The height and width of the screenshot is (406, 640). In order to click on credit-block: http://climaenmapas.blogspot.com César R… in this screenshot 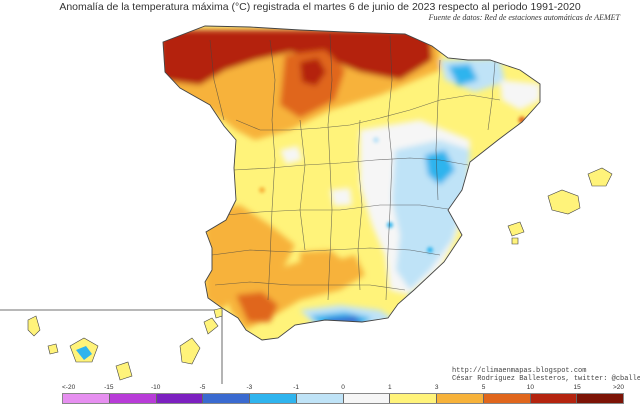, I will do `click(546, 375)`.